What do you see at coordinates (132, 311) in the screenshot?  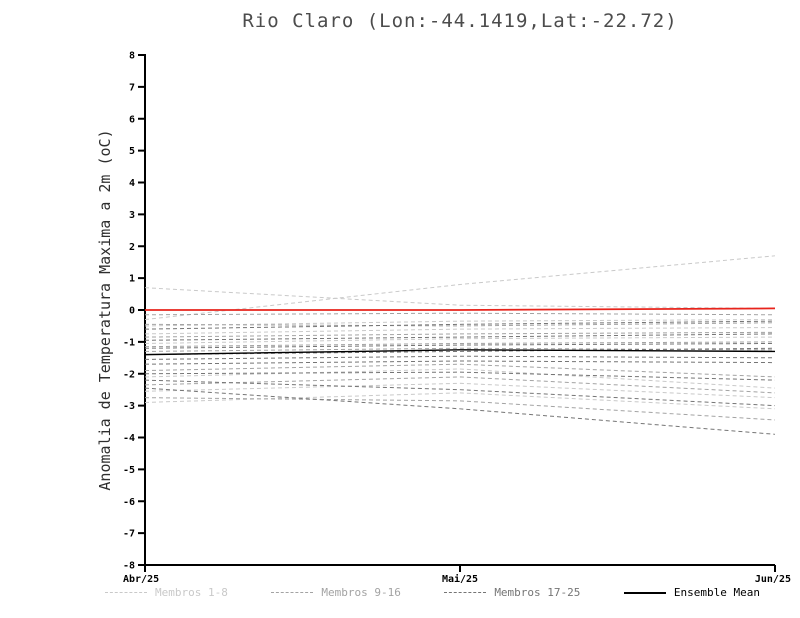 I see `svg-text: 0` at bounding box center [132, 311].